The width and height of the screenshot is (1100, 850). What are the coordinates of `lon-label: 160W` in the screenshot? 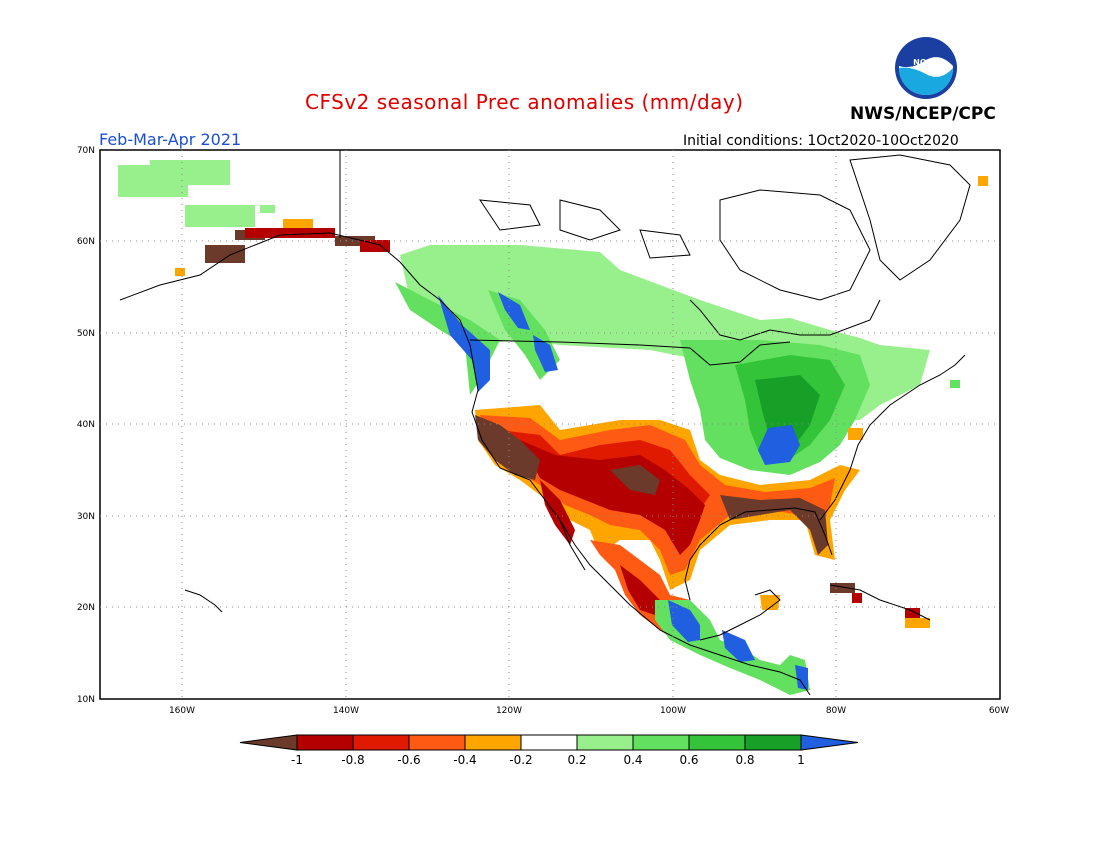 It's located at (182, 711).